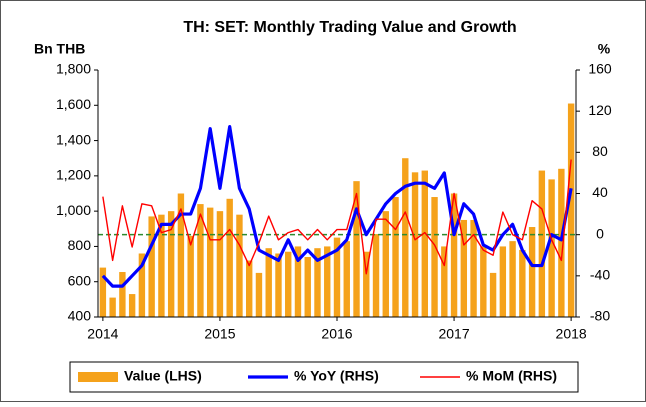 Image resolution: width=646 pixels, height=407 pixels. I want to click on y-tick-label: 600, so click(80, 280).